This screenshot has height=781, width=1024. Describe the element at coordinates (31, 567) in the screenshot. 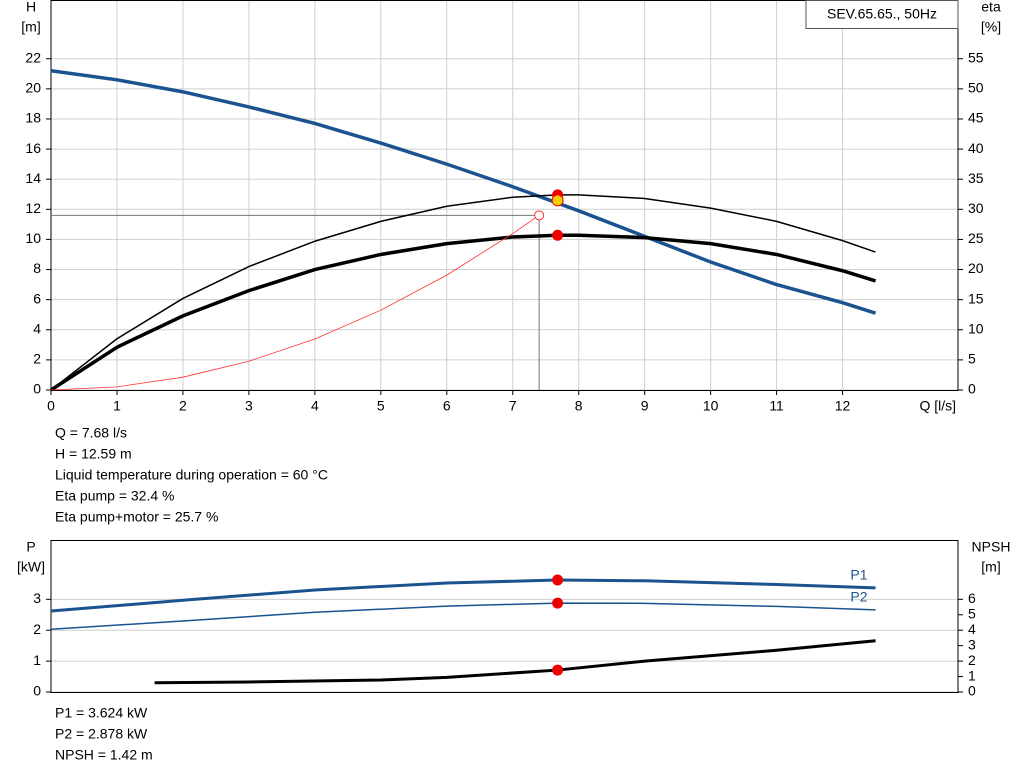

I see `y-axis-unit: [kW]` at that location.